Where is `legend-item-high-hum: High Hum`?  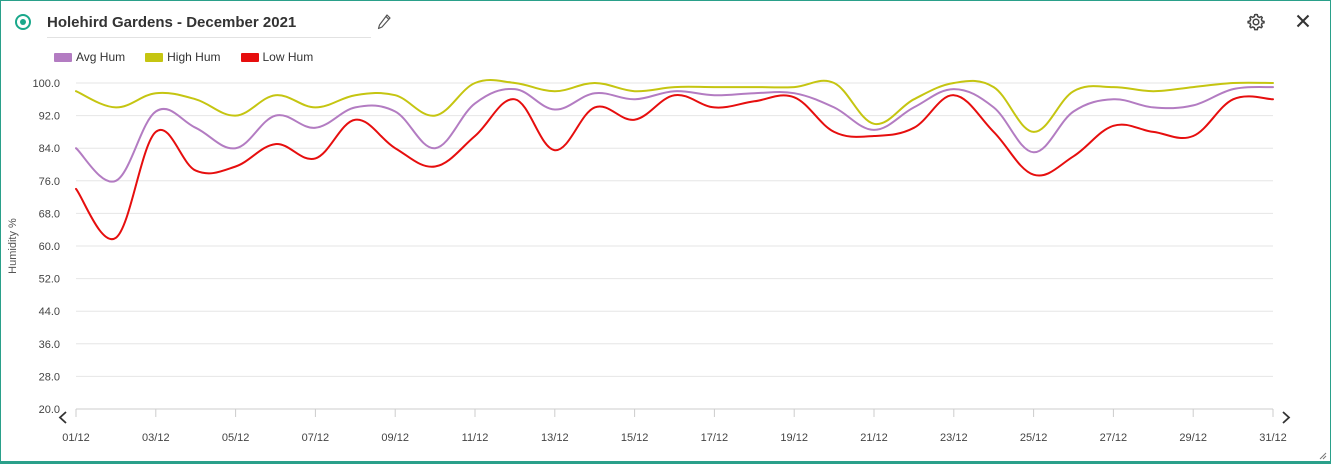 legend-item-high-hum: High Hum is located at coordinates (183, 57).